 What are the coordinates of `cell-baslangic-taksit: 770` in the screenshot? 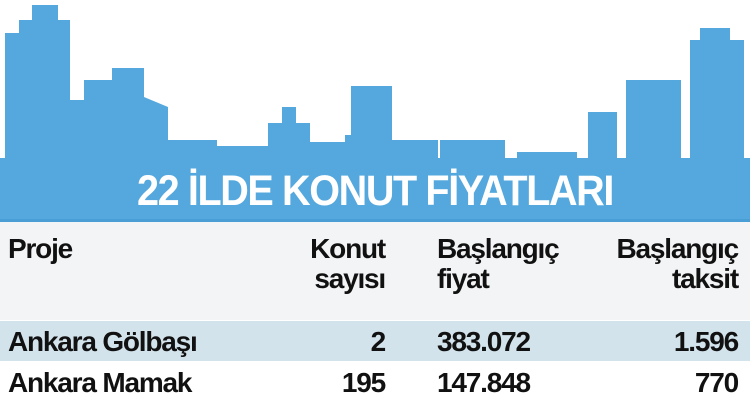 It's located at (716, 382).